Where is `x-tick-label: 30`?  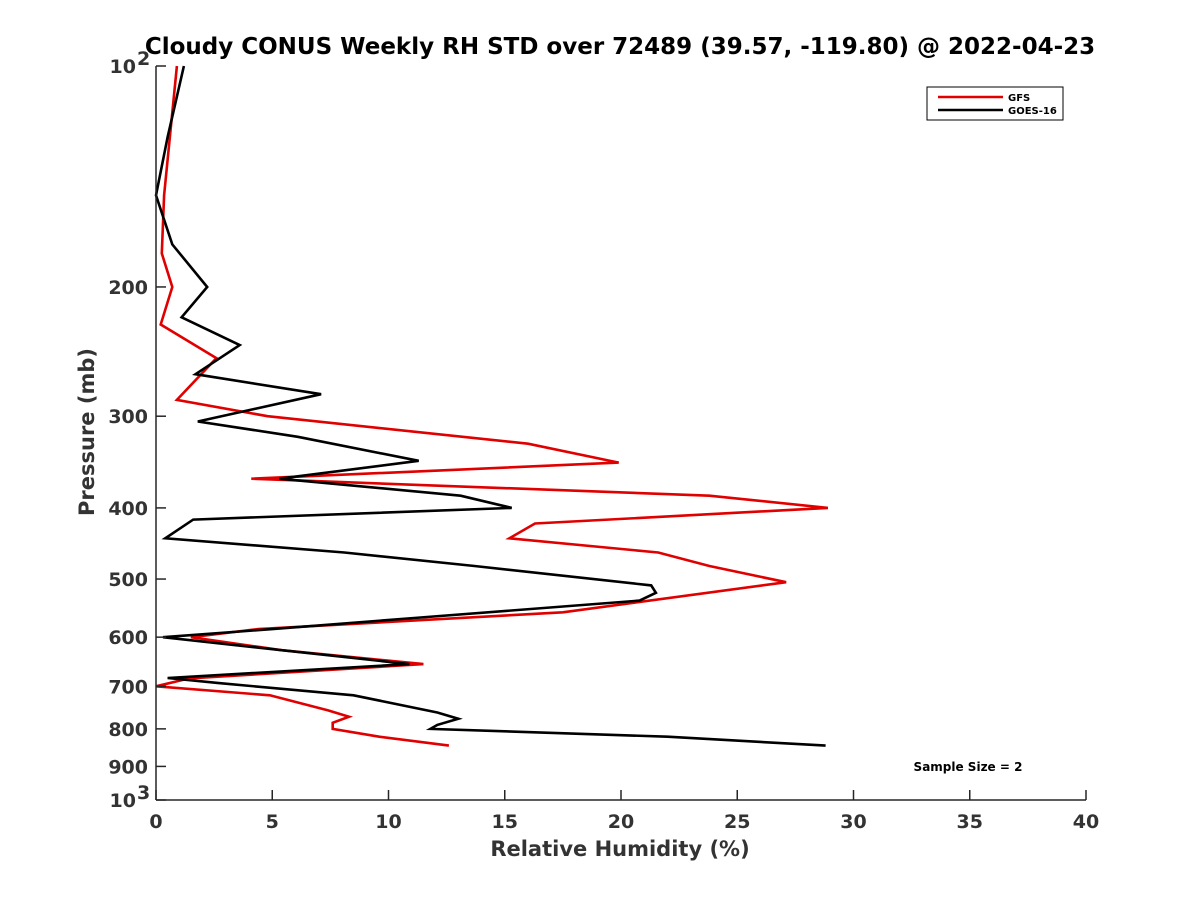 x-tick-label: 30 is located at coordinates (853, 822).